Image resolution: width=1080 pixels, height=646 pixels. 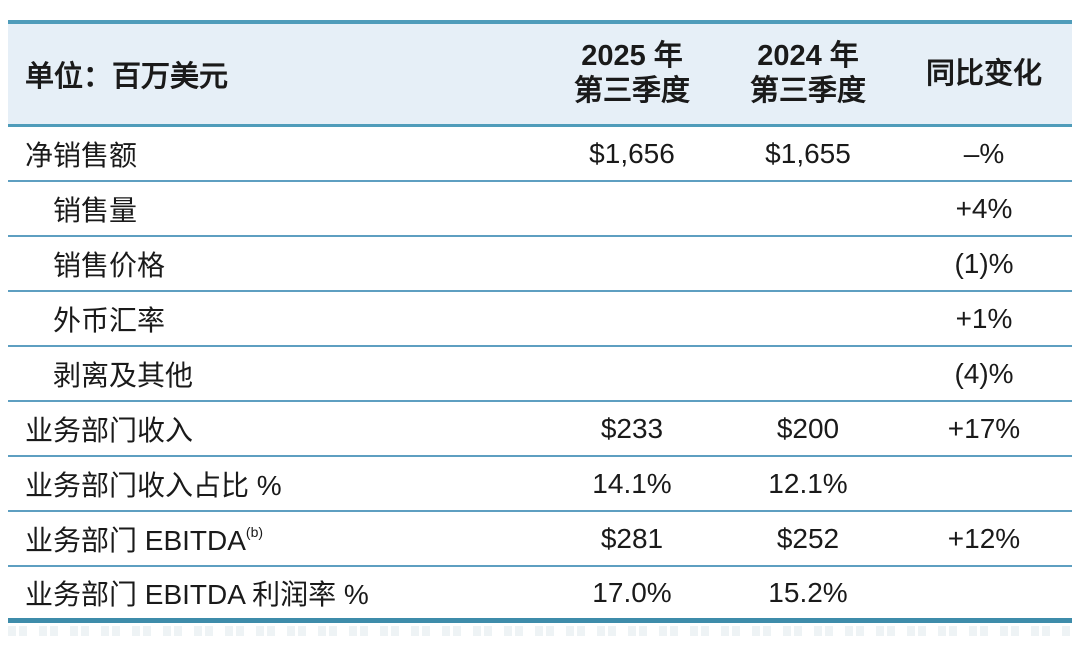 What do you see at coordinates (254, 531) in the screenshot?
I see `row-label-superscript: (b)` at bounding box center [254, 531].